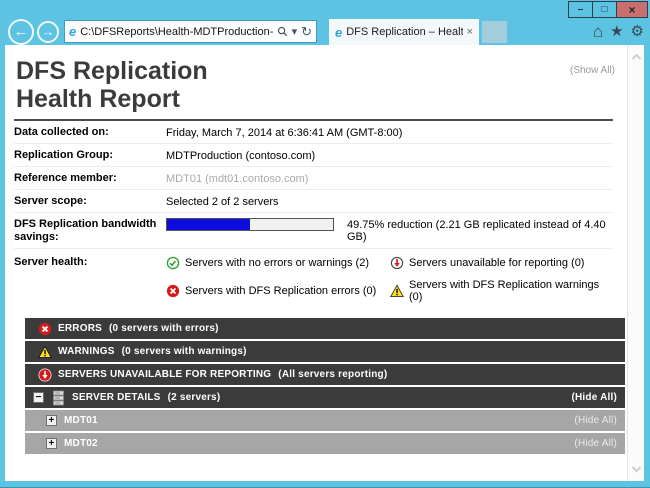 The height and width of the screenshot is (488, 650). I want to click on show-all-link: (Show All), so click(592, 70).